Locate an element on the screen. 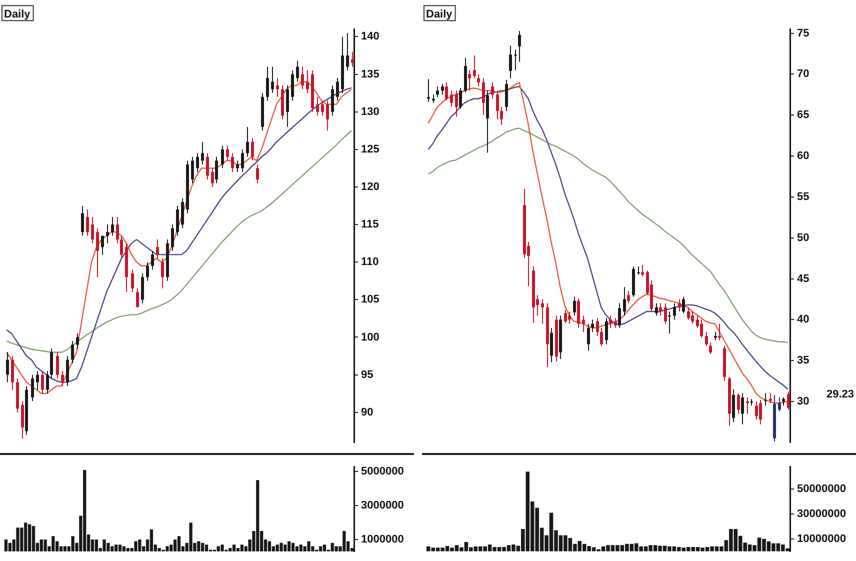 Image resolution: width=856 pixels, height=561 pixels. y-tick-label: 45 is located at coordinates (803, 278).